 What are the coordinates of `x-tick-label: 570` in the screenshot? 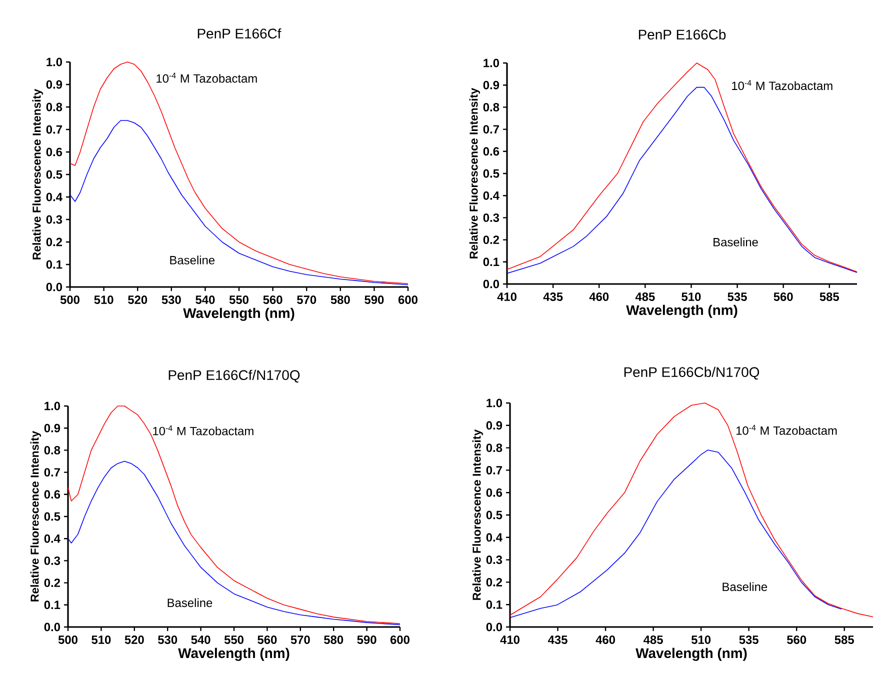 It's located at (306, 300).